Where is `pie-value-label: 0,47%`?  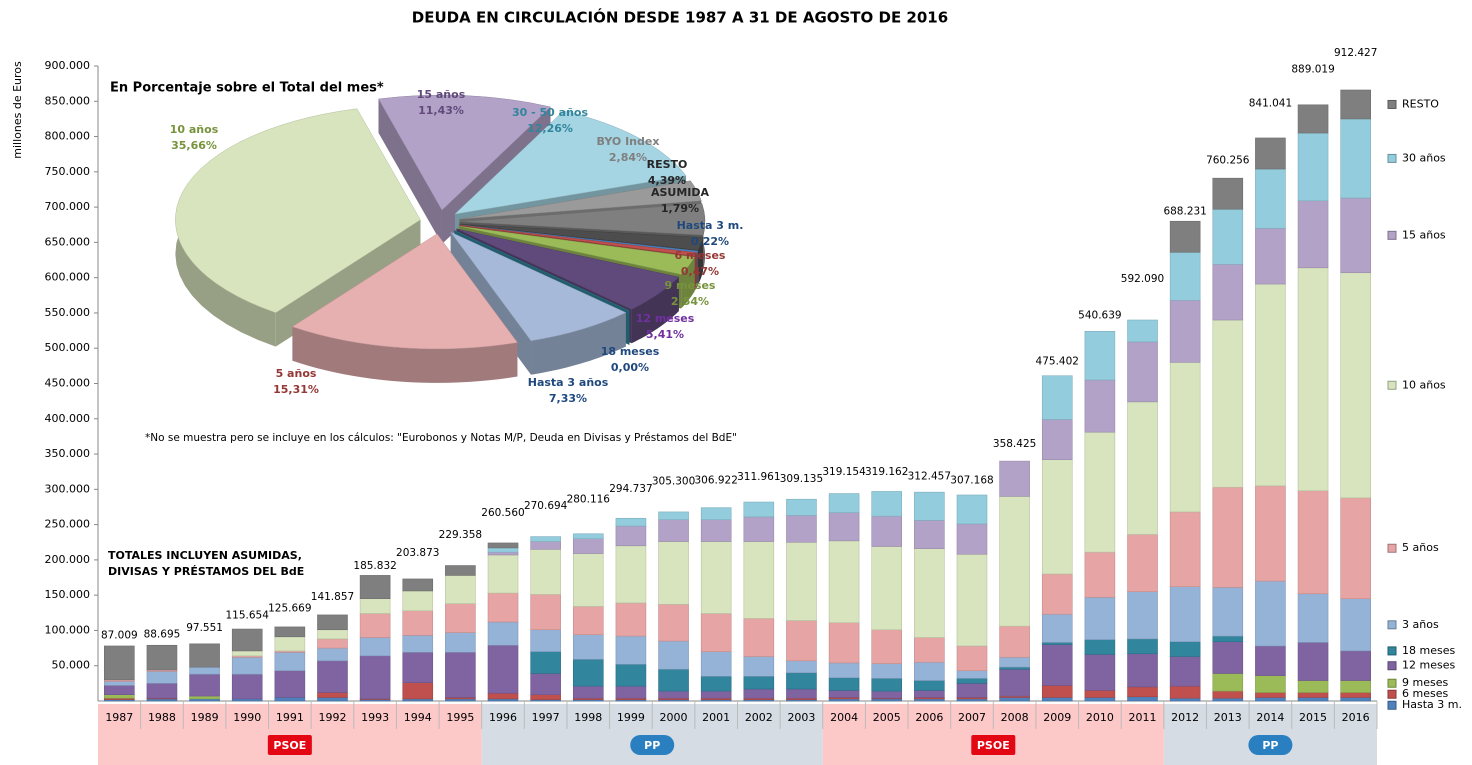 pie-value-label: 0,47% is located at coordinates (700, 271).